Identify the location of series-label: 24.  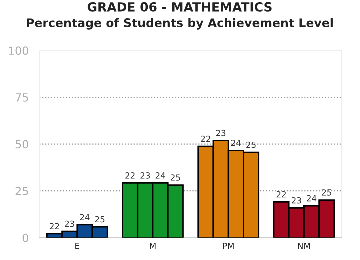
(236, 143).